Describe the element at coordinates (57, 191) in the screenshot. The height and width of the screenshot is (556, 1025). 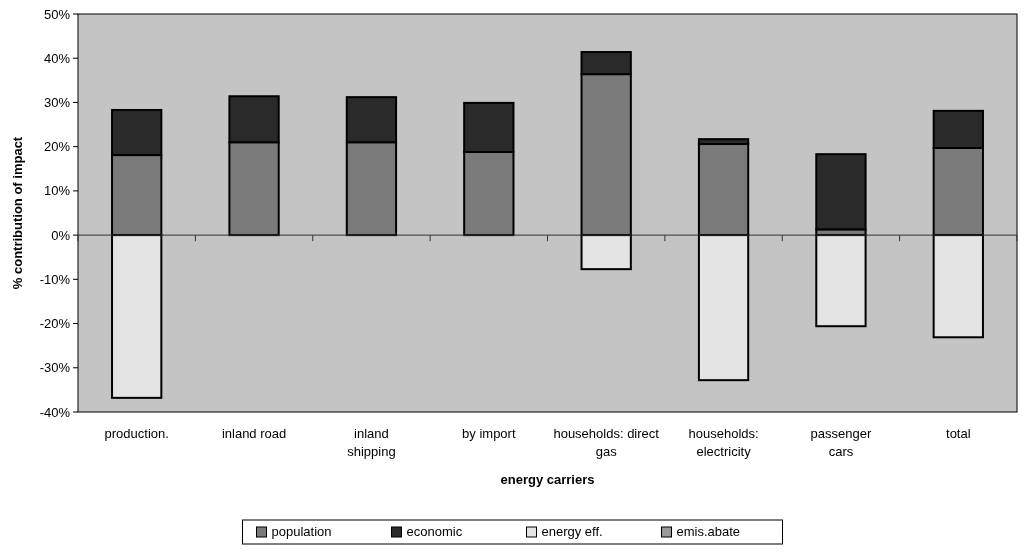
I see `y-tick-label: 10%` at that location.